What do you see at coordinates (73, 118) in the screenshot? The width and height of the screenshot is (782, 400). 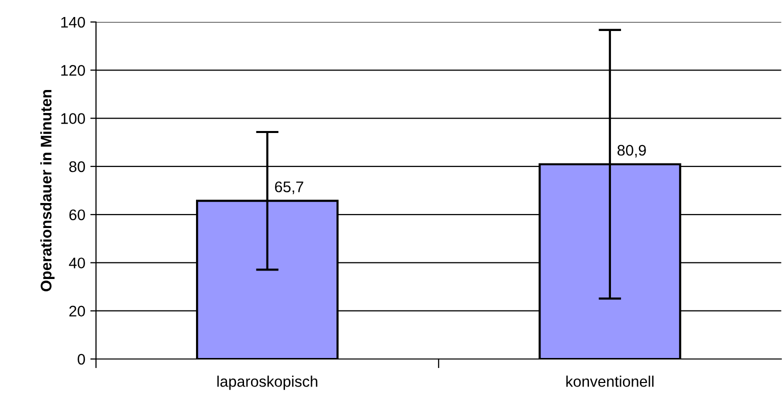 I see `y-tick-label: 100` at bounding box center [73, 118].